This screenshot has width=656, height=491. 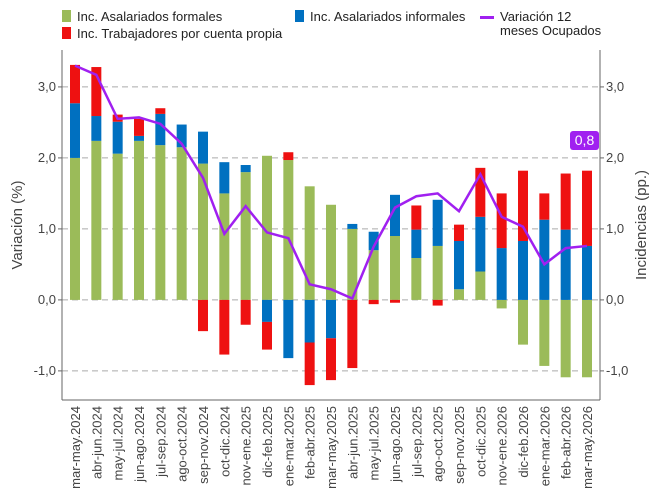 I want to click on x-tick-label: may-jul.2024, so click(x=118, y=443).